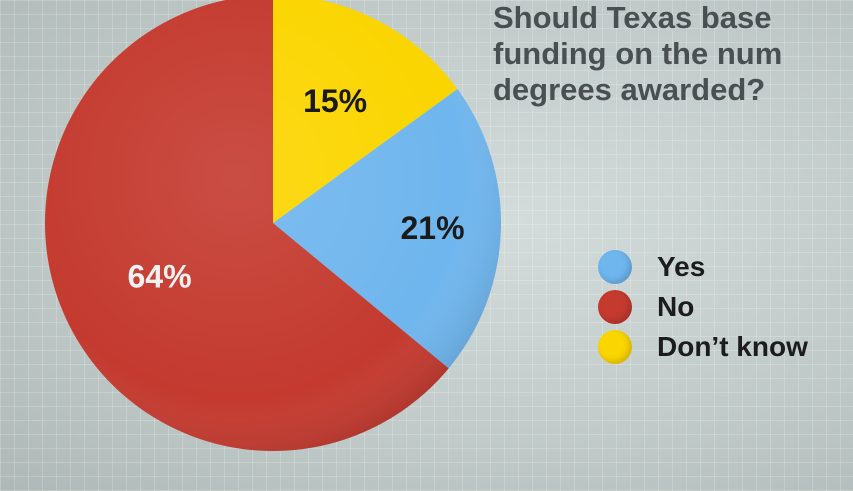 This screenshot has width=853, height=491. What do you see at coordinates (335, 101) in the screenshot?
I see `pie-slice-label-don-t-know: 15%` at bounding box center [335, 101].